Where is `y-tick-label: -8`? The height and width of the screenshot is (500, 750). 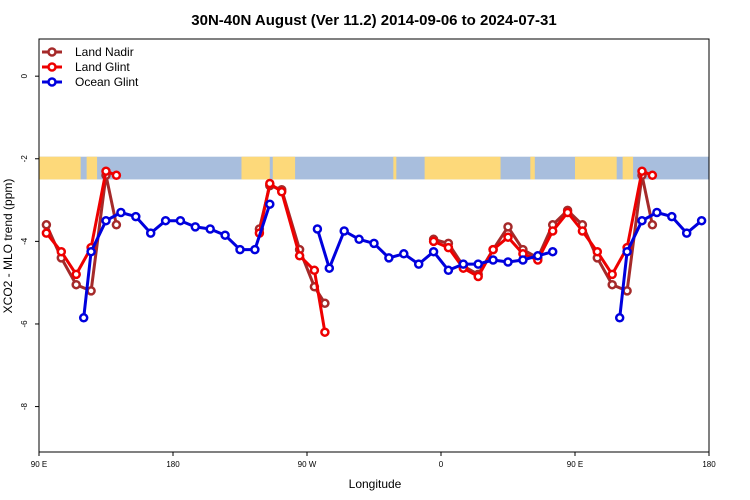 y-tick-label: -8 is located at coordinates (24, 406).